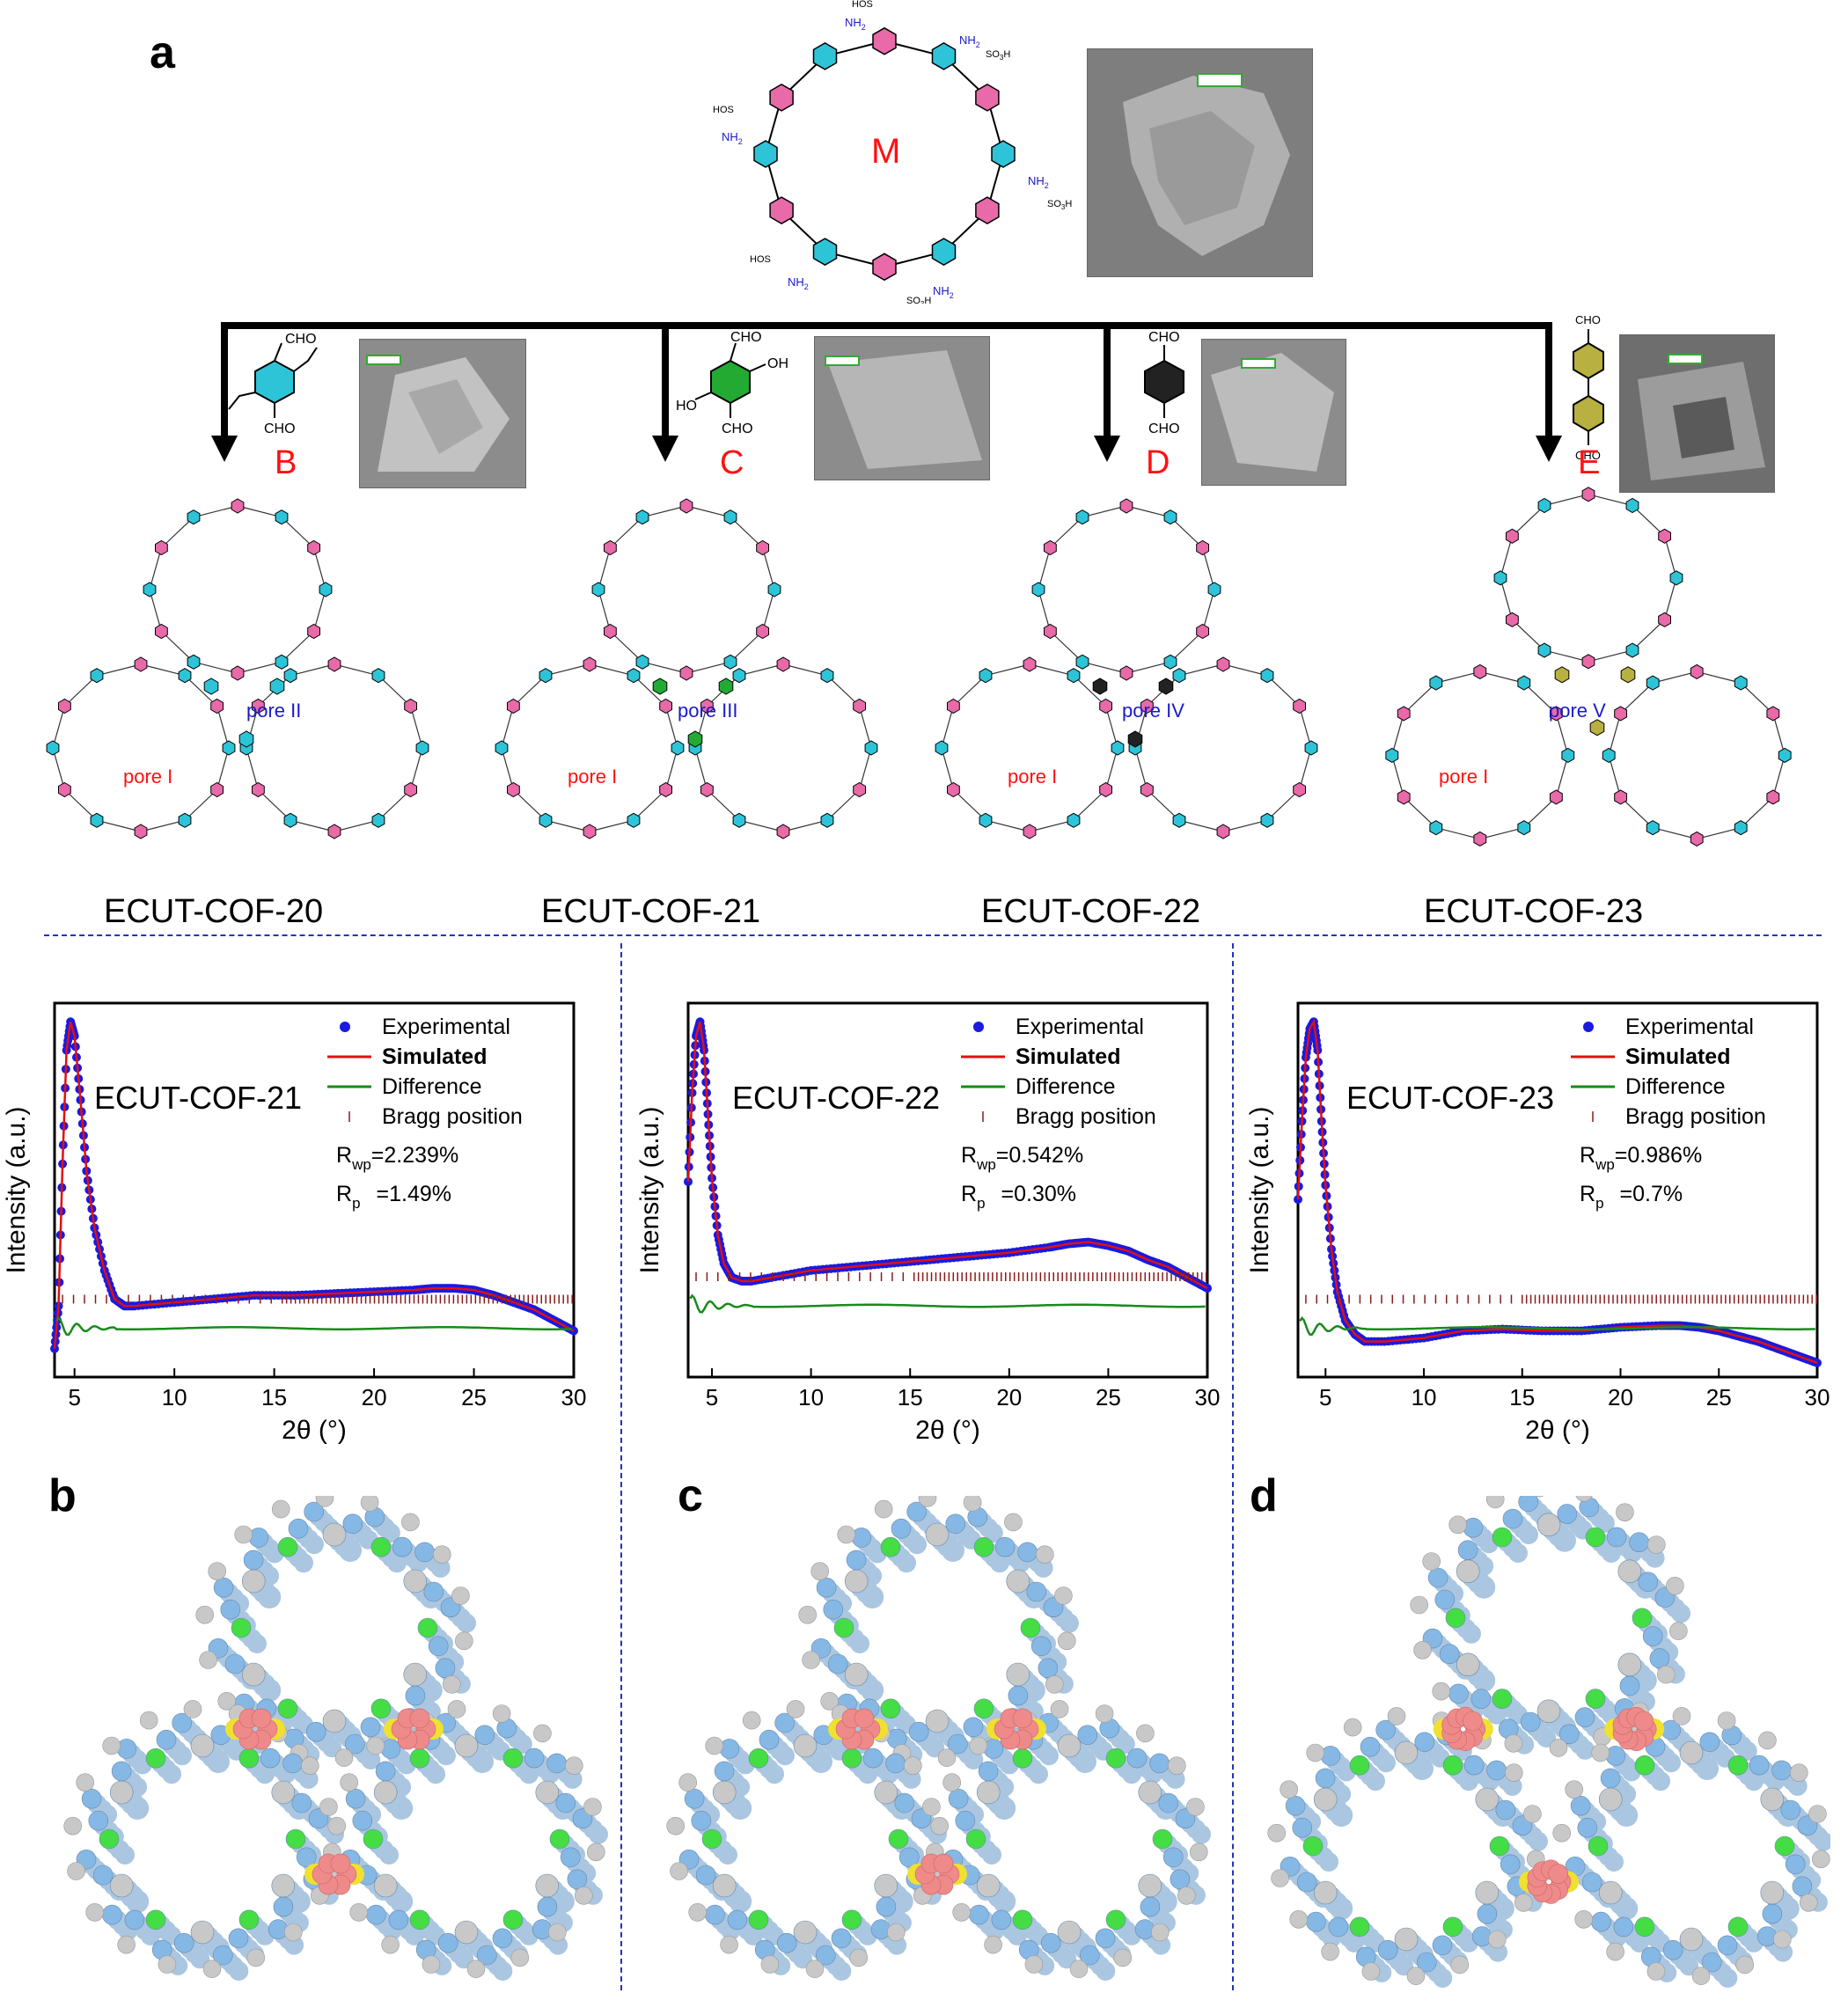 This screenshot has height=1993, width=1848. I want to click on linker-b-cho-1: CHO, so click(301, 339).